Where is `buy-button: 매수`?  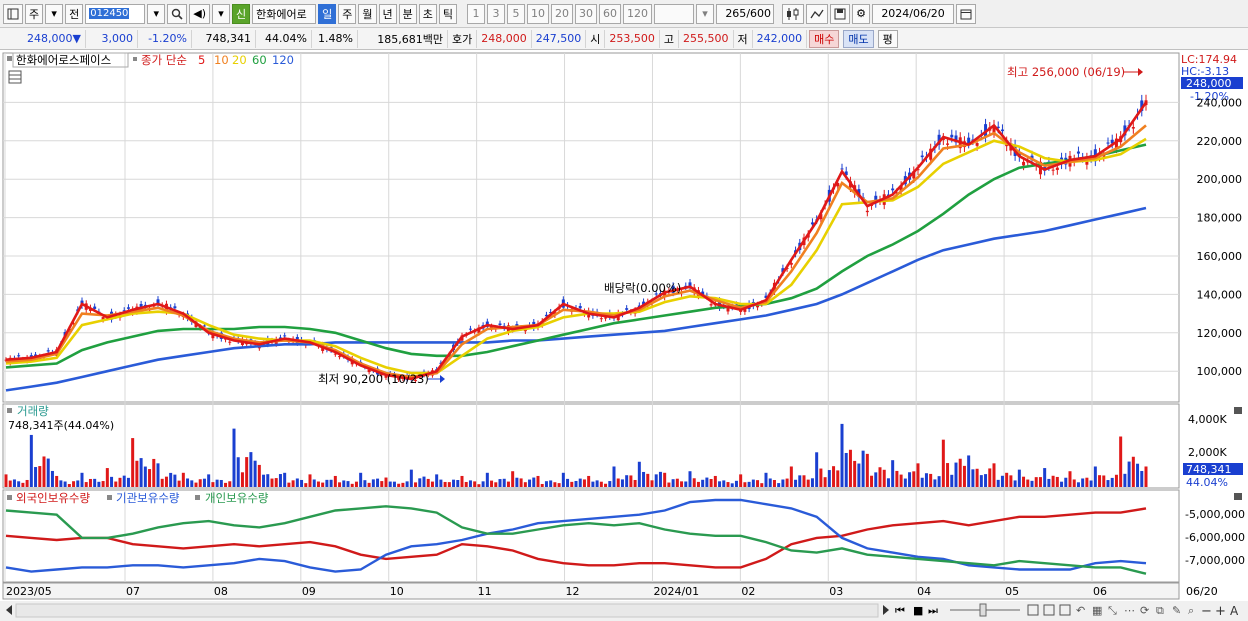 buy-button: 매수 is located at coordinates (824, 38).